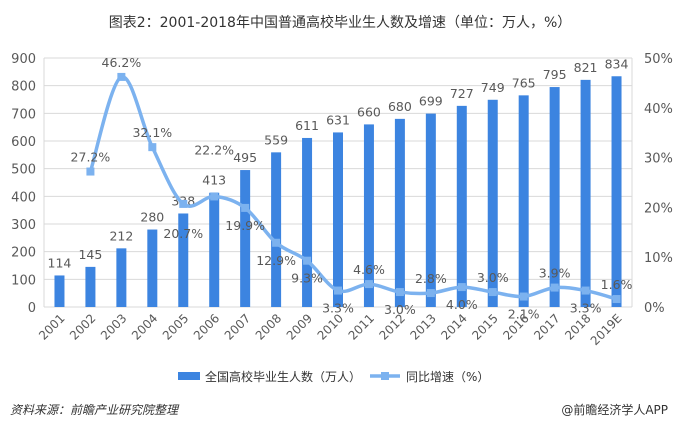 The width and height of the screenshot is (680, 429). What do you see at coordinates (23, 170) in the screenshot?
I see `y-left-tick: 500` at bounding box center [23, 170].